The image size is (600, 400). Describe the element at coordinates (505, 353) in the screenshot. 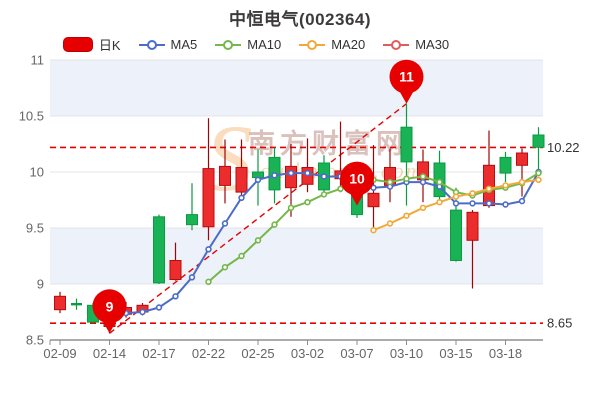

I see `svg-text: 03-18` at that location.